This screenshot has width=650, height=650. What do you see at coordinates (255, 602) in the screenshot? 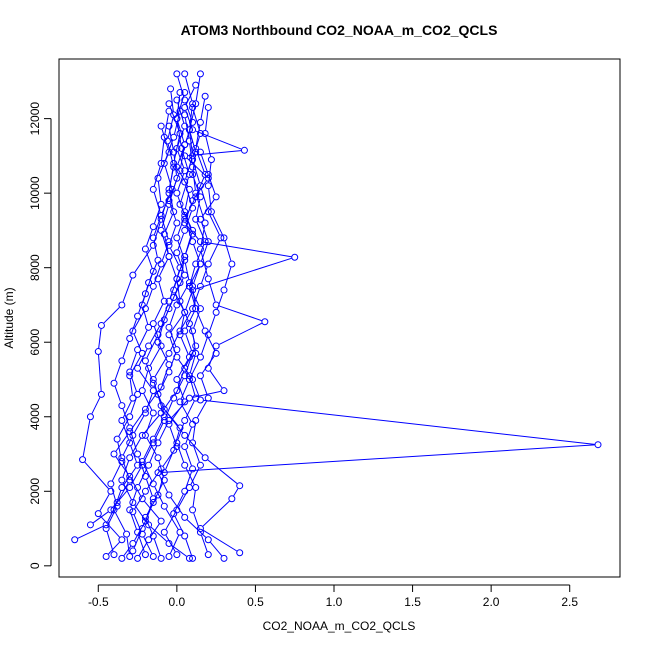
I see `x-tick-label: 0.5` at bounding box center [255, 602].